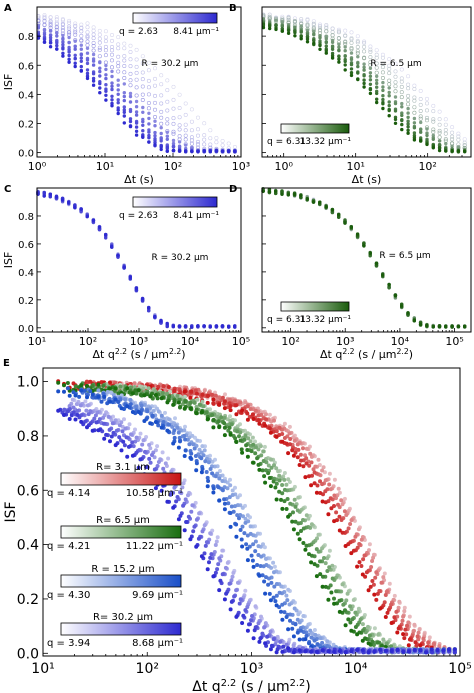 This screenshot has width=474, height=693. What do you see at coordinates (130, 277) in the screenshot?
I see `panel-c-point` at bounding box center [130, 277].